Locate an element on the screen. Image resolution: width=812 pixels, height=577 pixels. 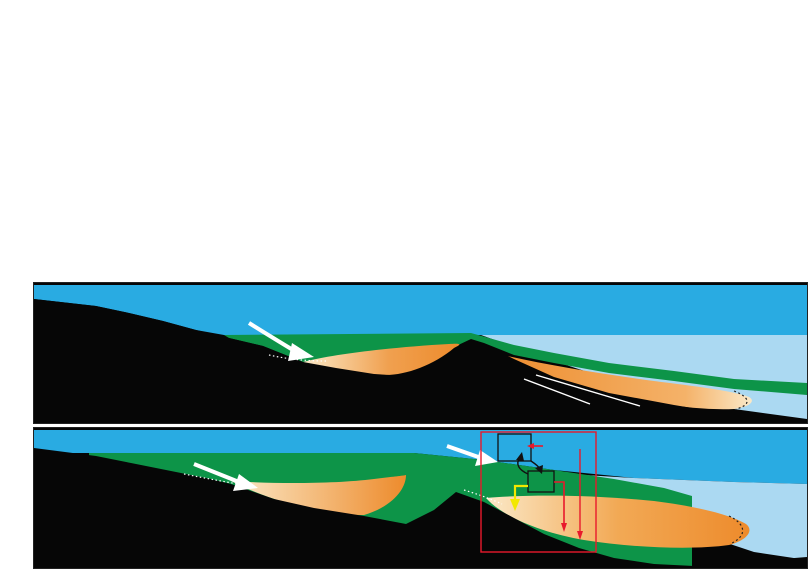
redox-flux-diagram is located at coordinates (538, 492).